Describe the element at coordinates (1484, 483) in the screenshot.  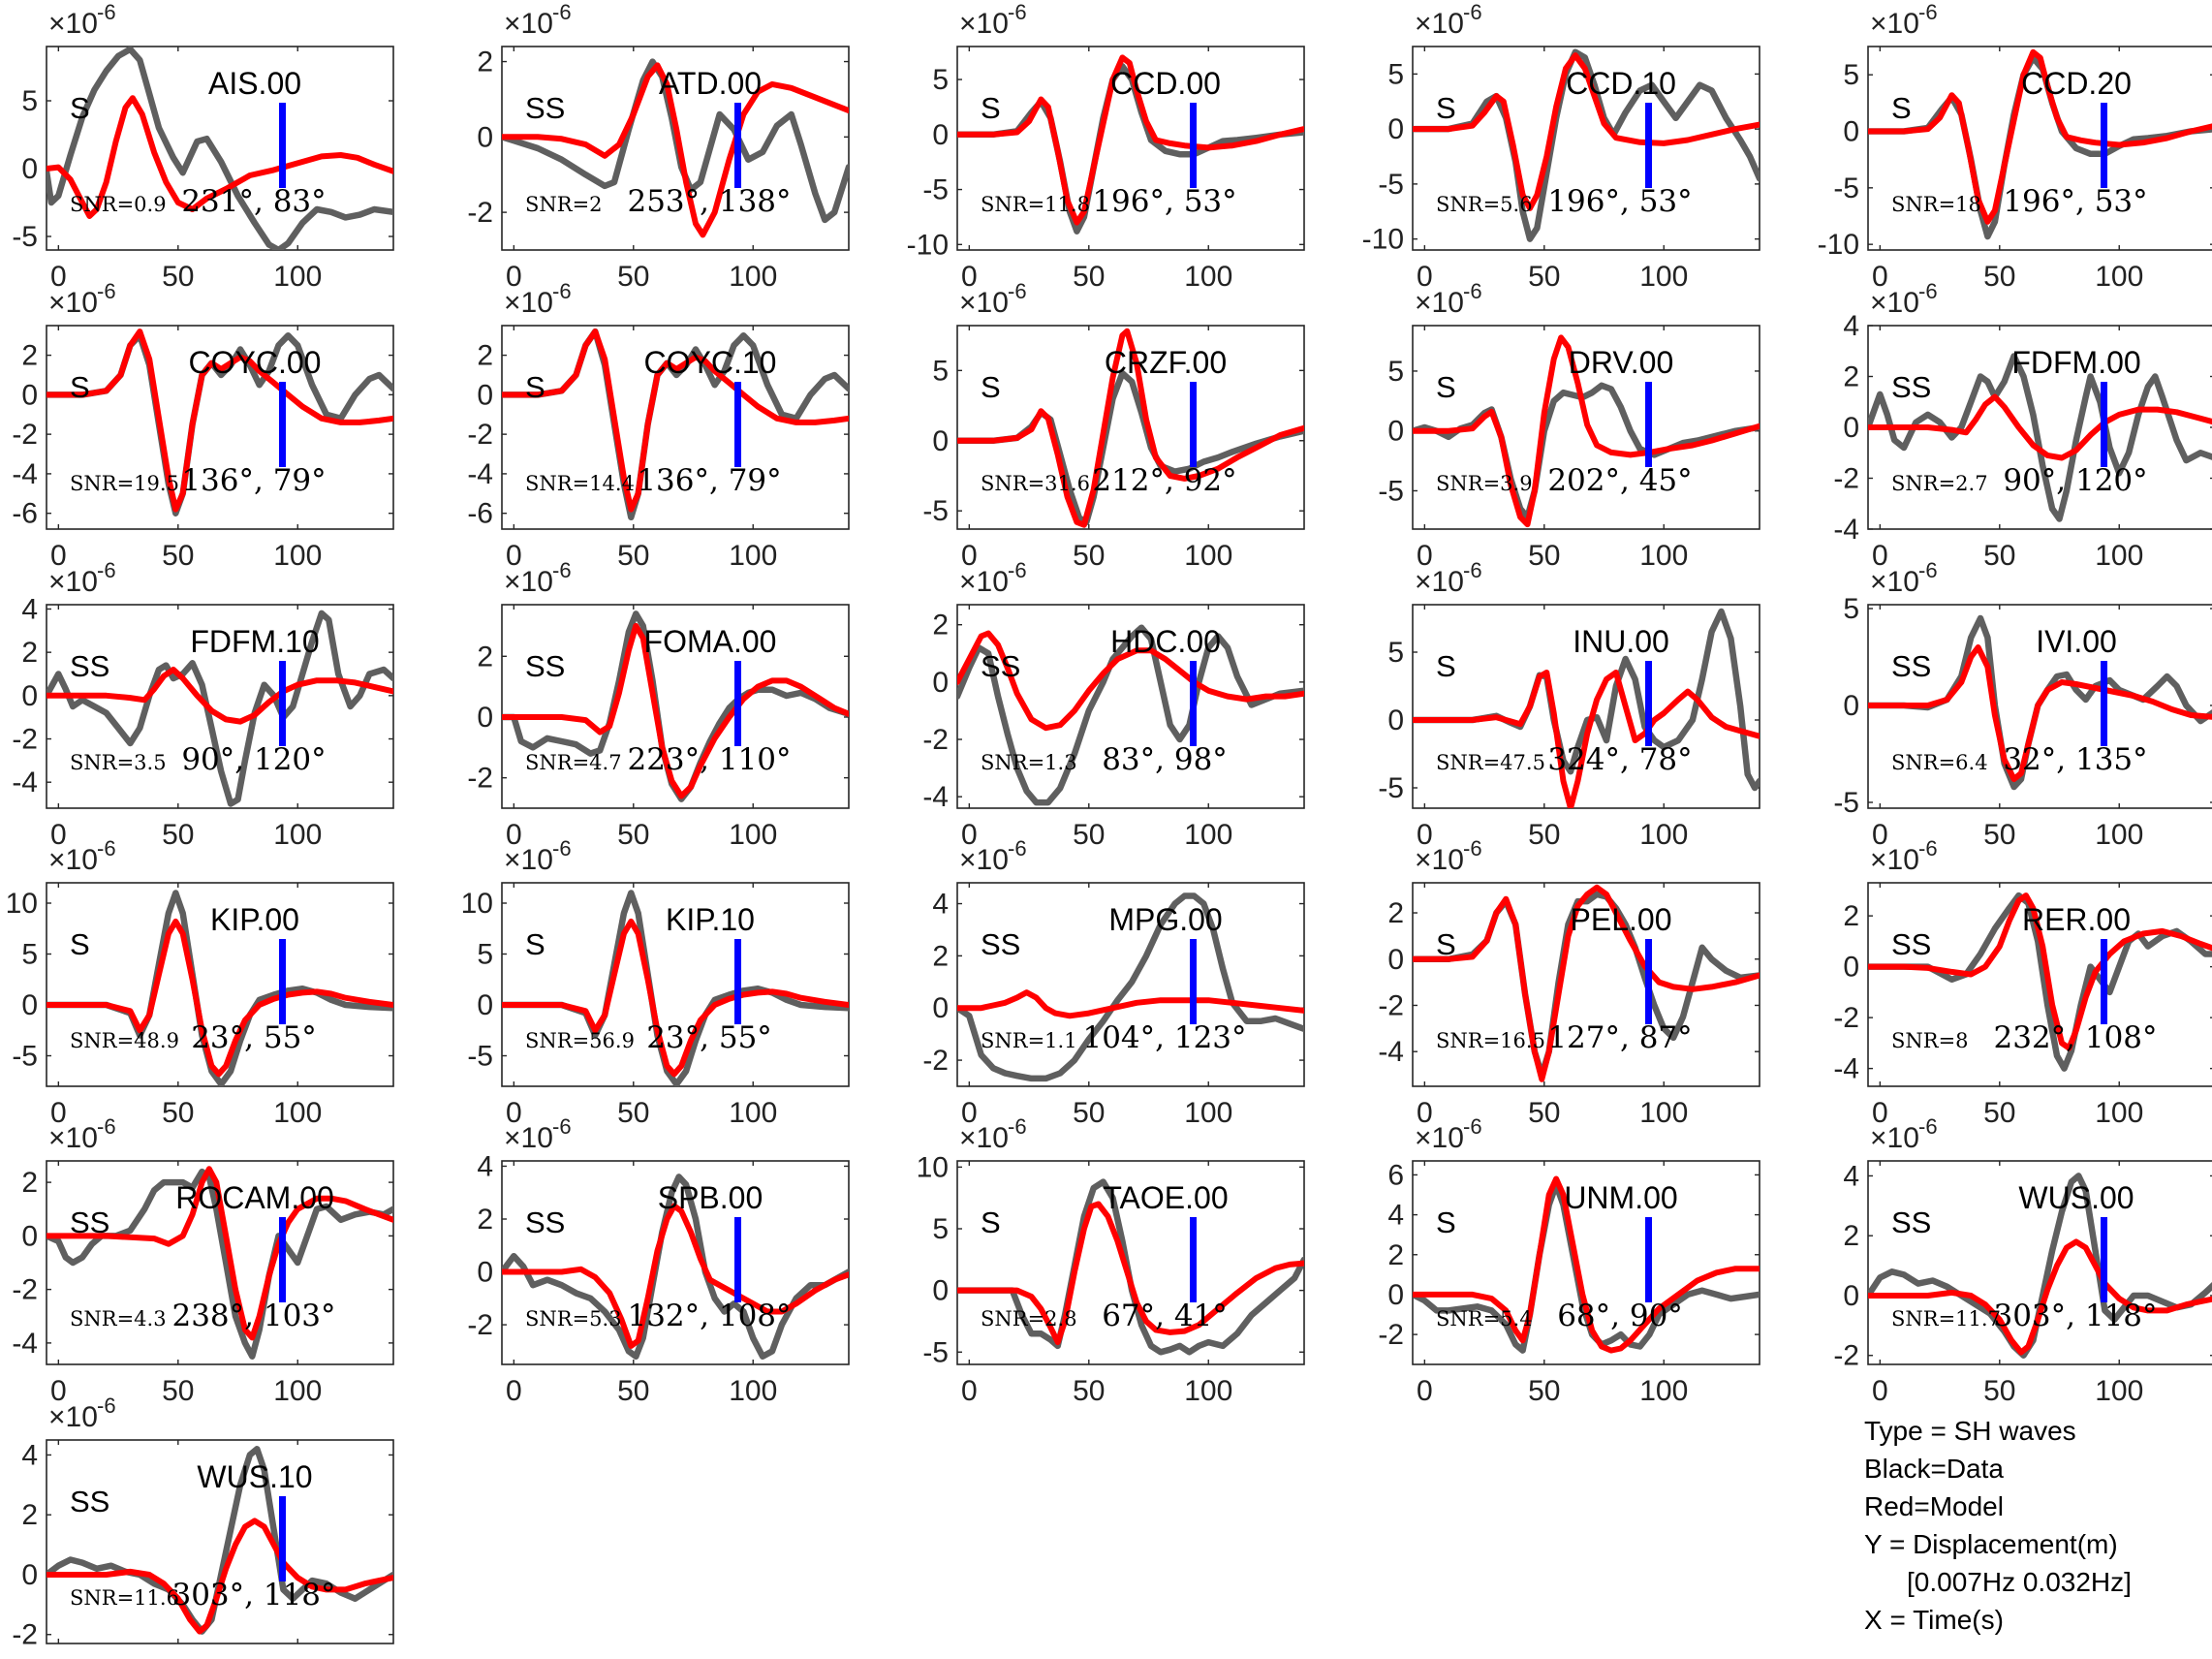
I see `snr-label: SNR=3.9` at that location.